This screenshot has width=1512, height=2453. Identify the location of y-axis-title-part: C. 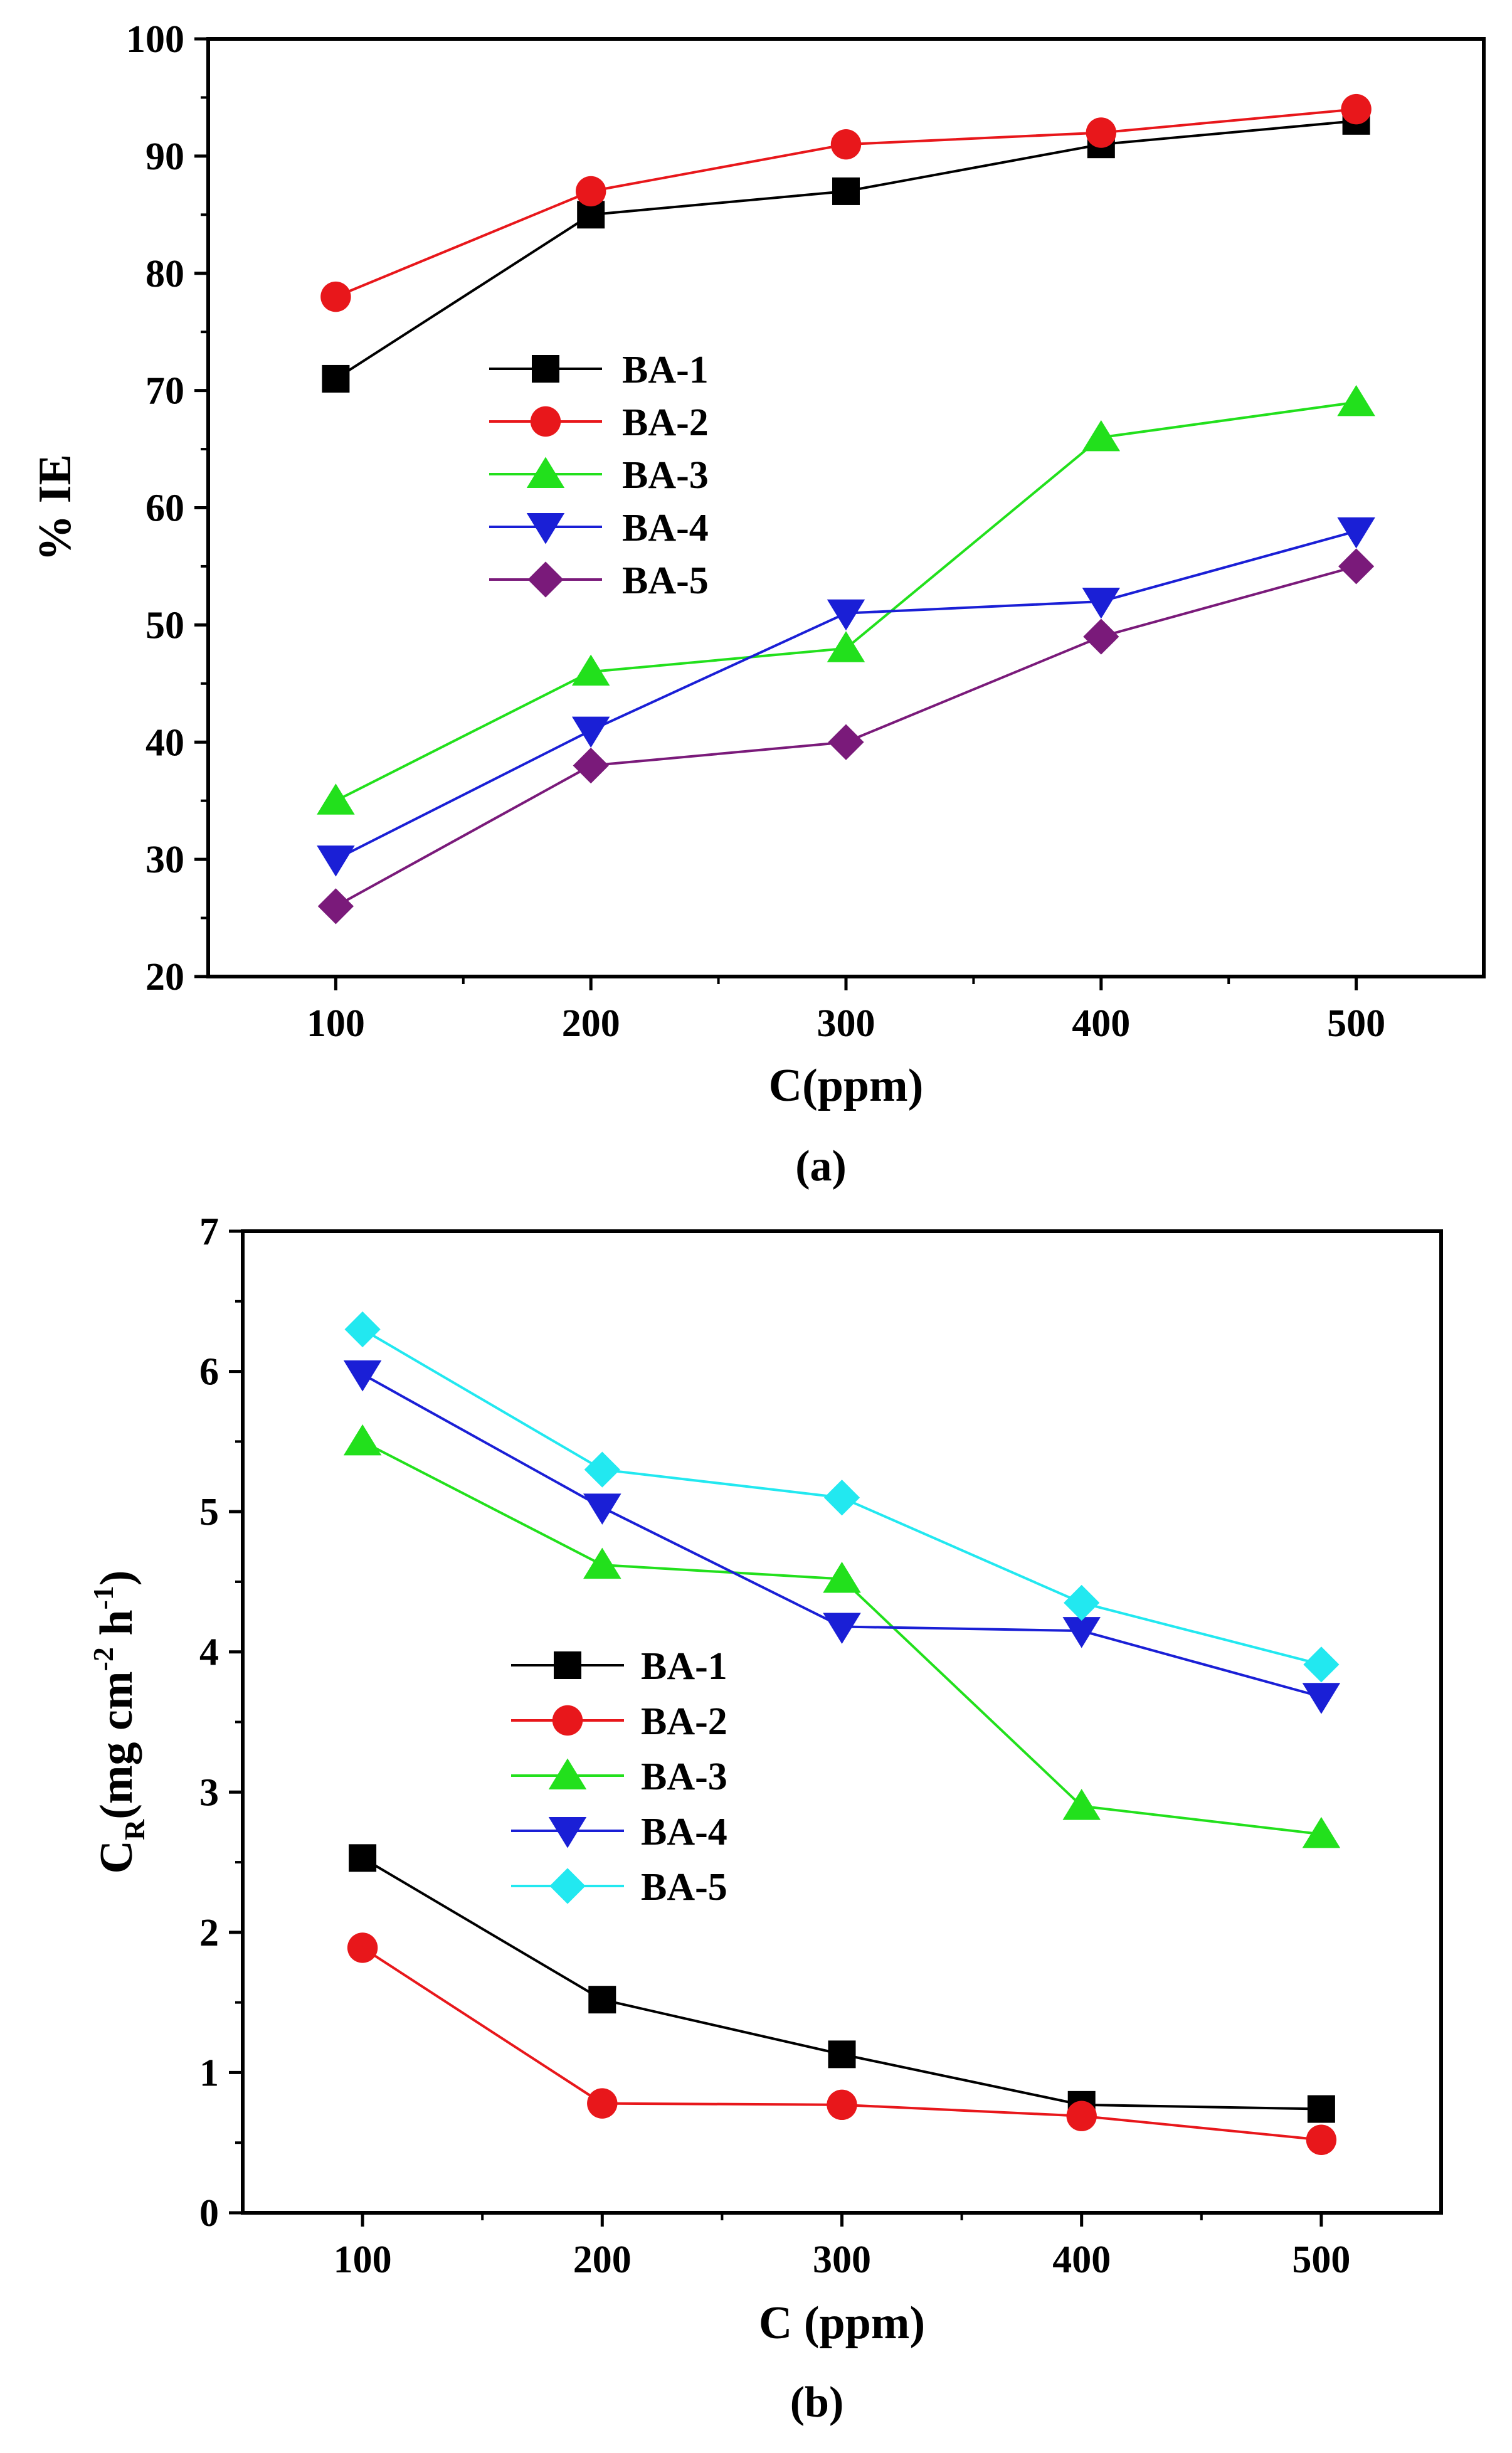
(116, 1856).